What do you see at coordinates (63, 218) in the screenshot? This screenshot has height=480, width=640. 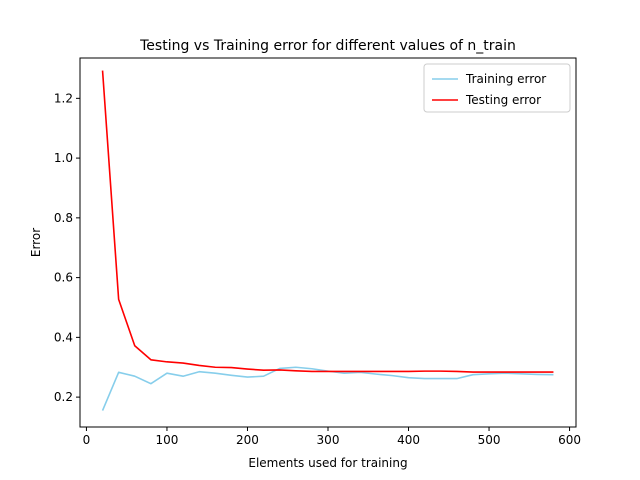 I see `y-tick-label: 0.8` at bounding box center [63, 218].